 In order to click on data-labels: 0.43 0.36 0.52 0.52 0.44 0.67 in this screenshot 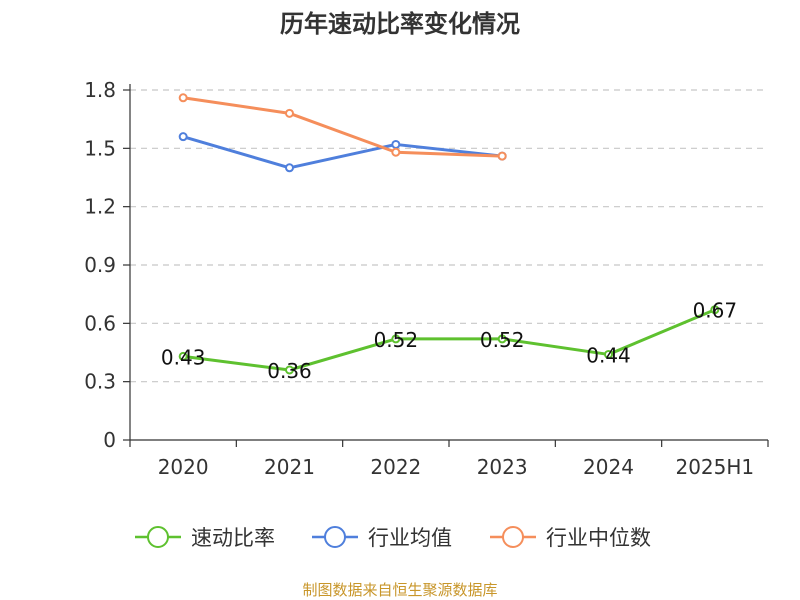, I will do `click(449, 341)`.